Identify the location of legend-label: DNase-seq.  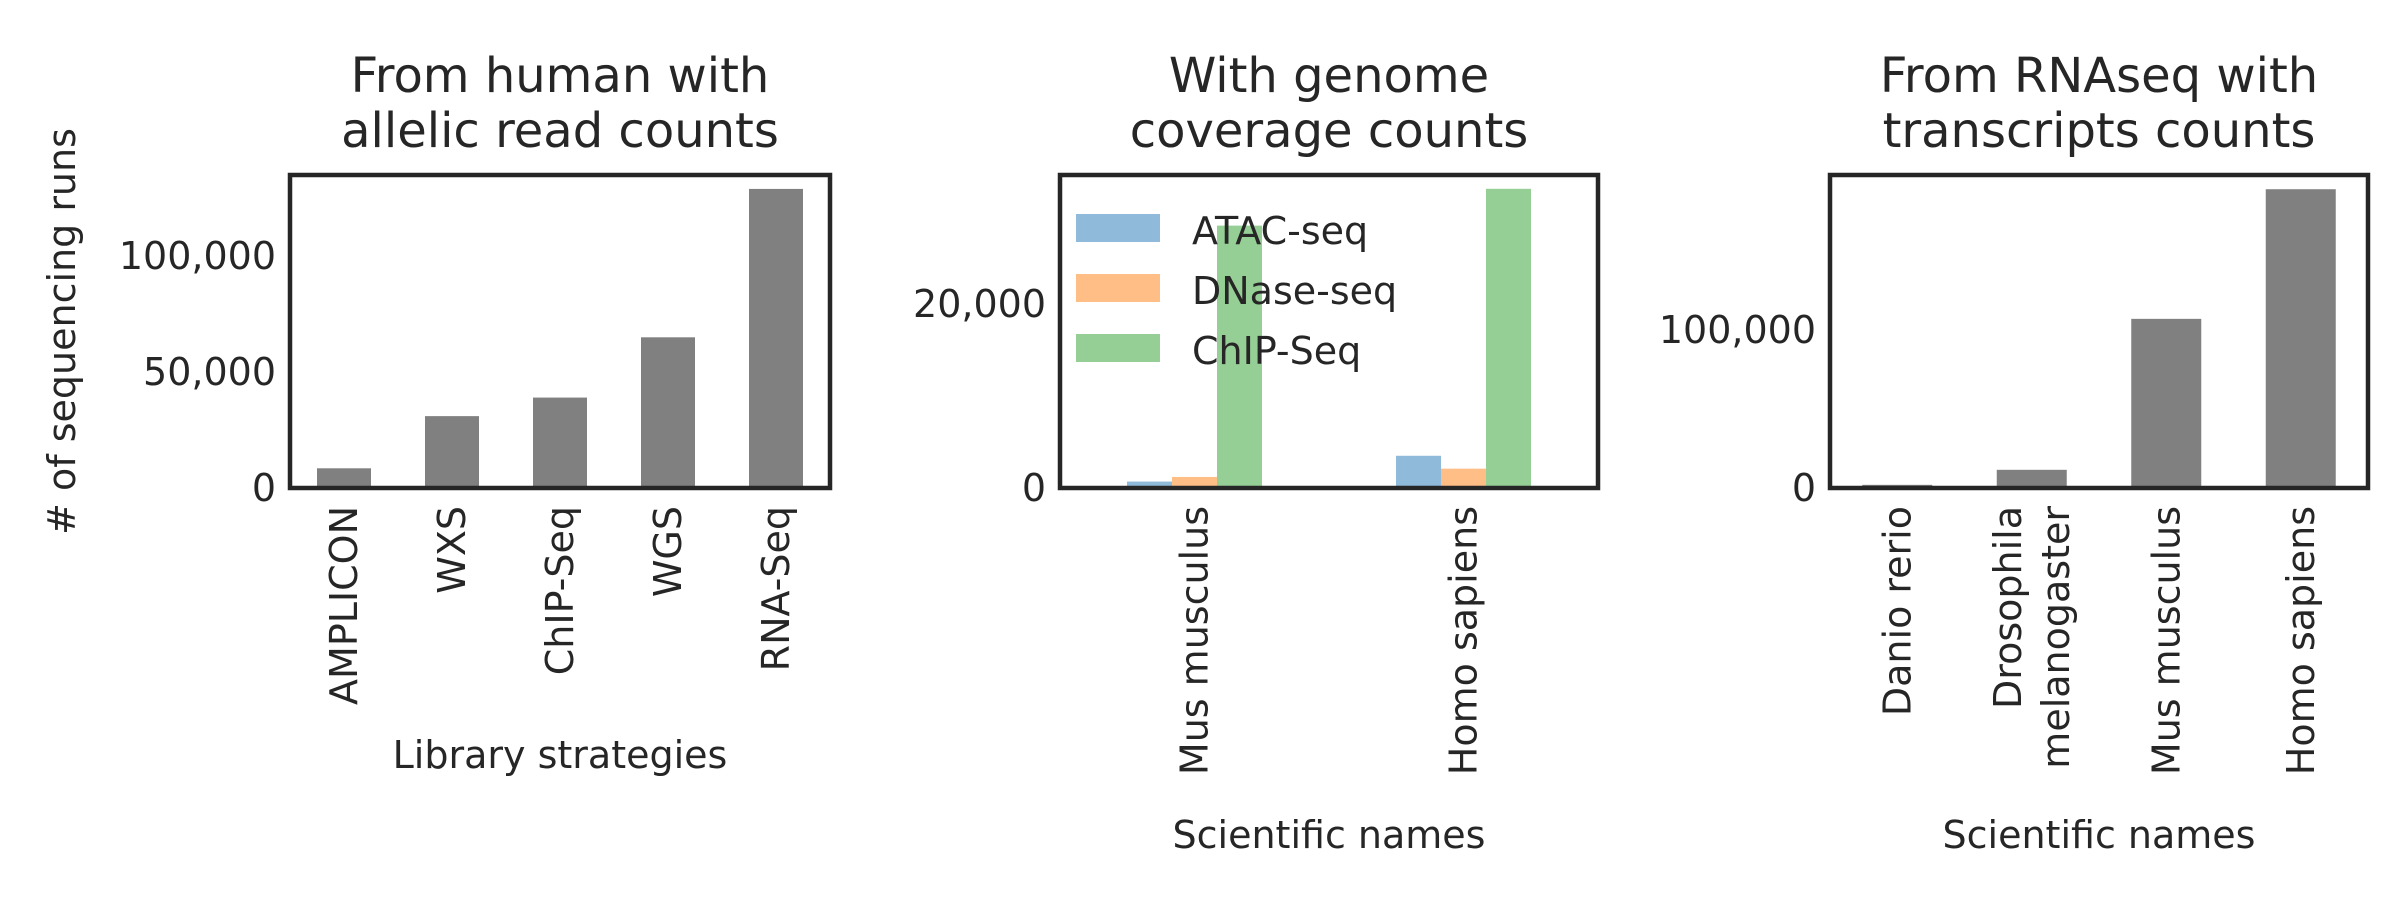
(1294, 291).